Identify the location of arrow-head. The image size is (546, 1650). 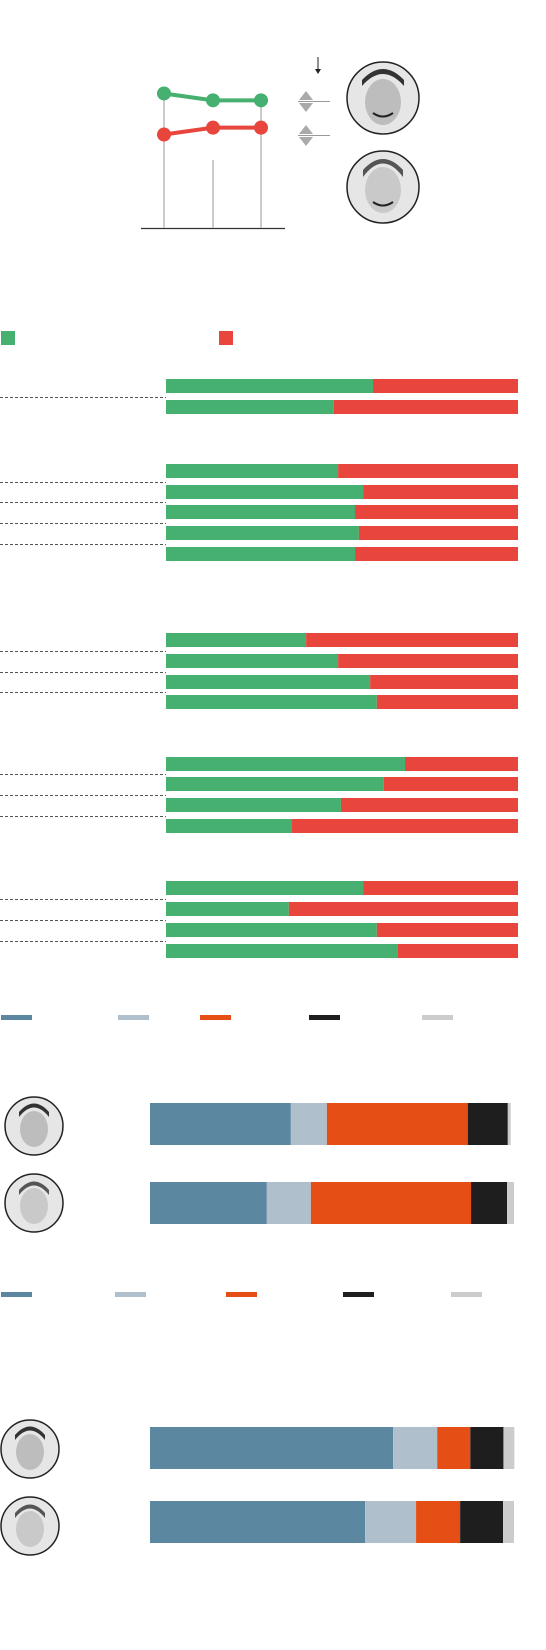
(318, 71).